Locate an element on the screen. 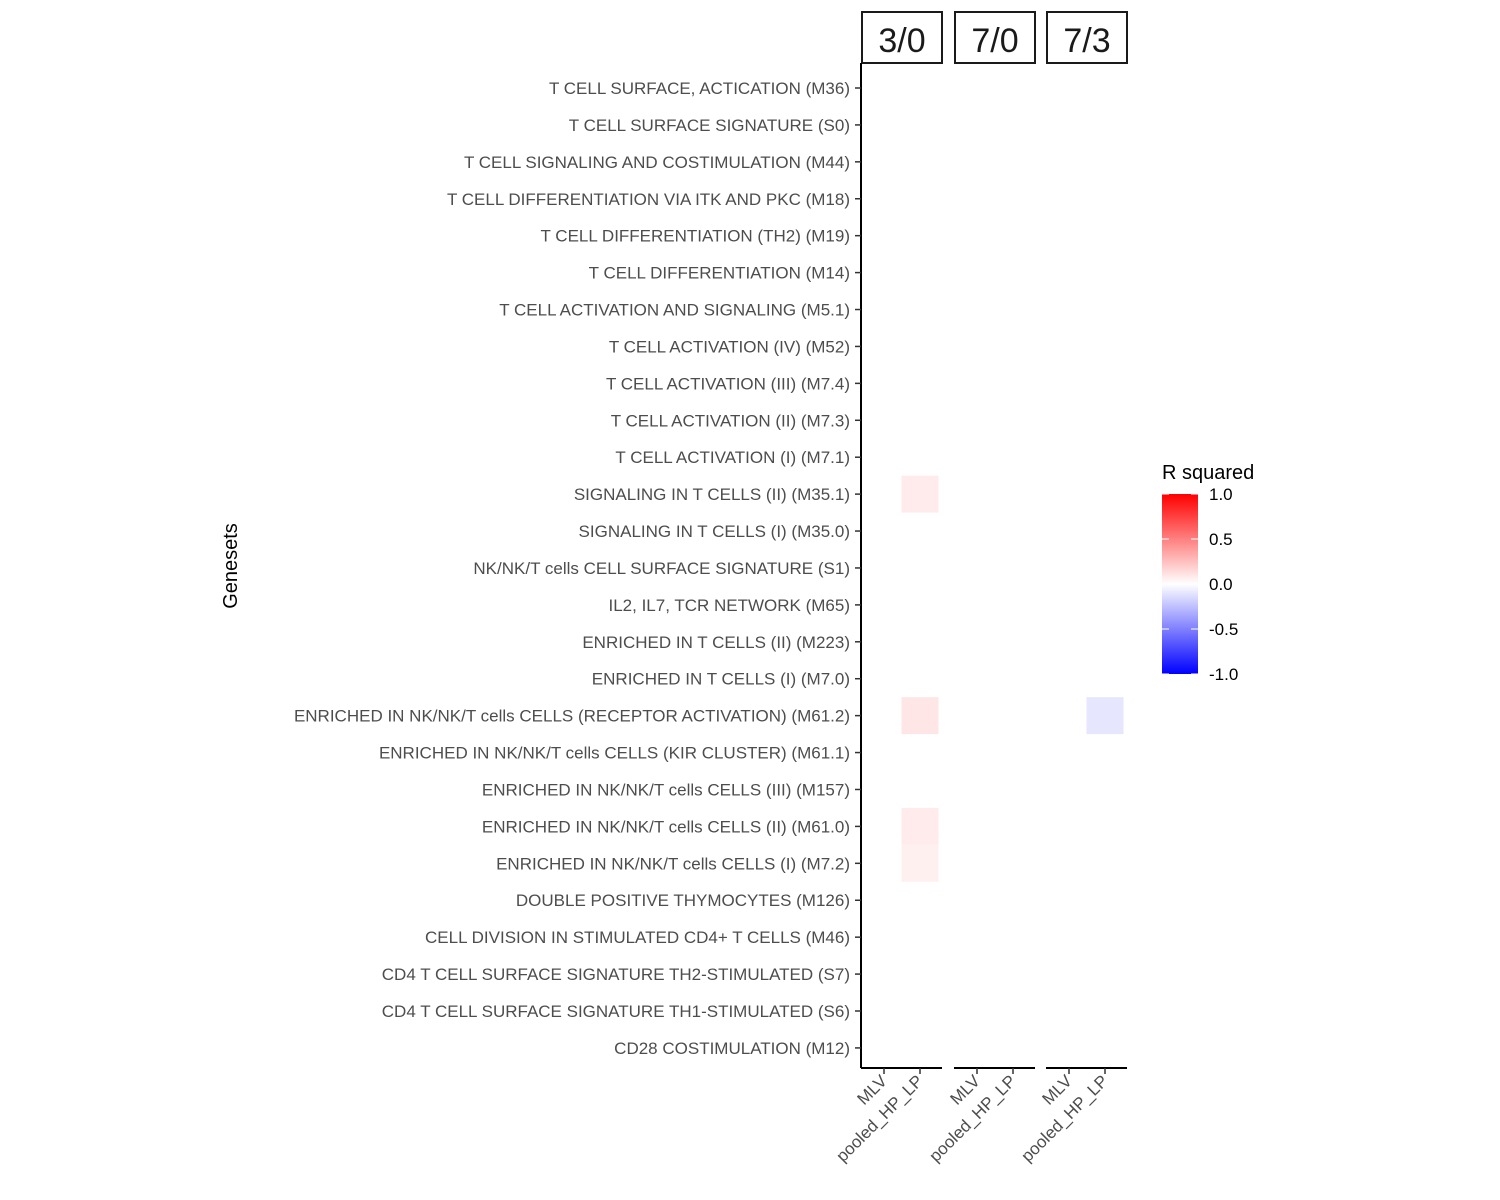  y-tick-label-t-cell-surface-actication-m36: T CELL SURFACE, ACTICATION (M36) is located at coordinates (699, 88).